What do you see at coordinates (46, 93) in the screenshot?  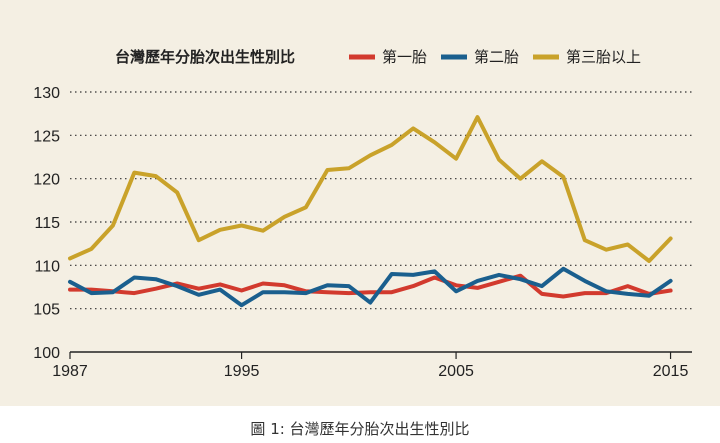 I see `y-tick-label-130: 130` at bounding box center [46, 93].